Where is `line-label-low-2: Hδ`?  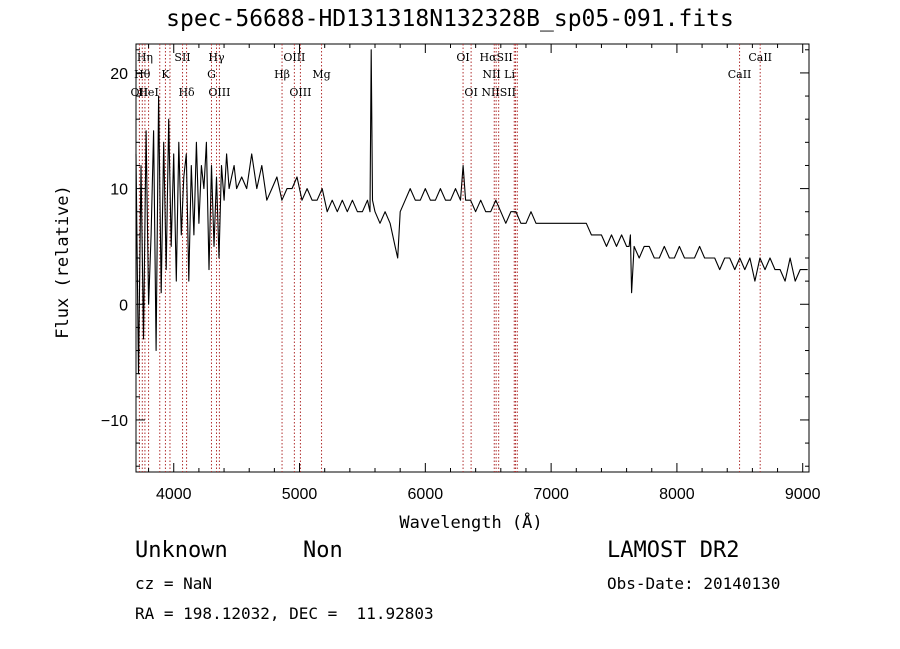
line-label-low-2: Hδ is located at coordinates (186, 92).